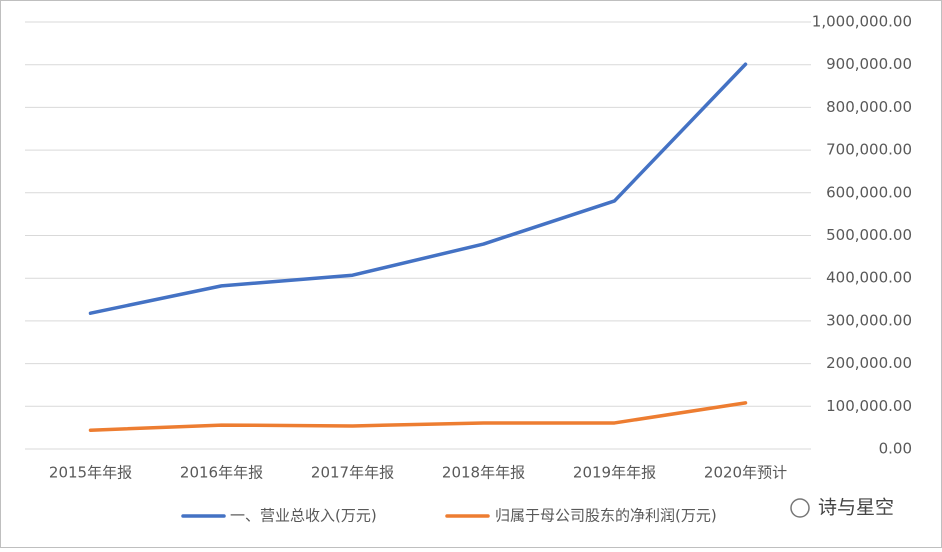 The width and height of the screenshot is (942, 552). I want to click on y-tick-label: 900,000.00, so click(869, 64).